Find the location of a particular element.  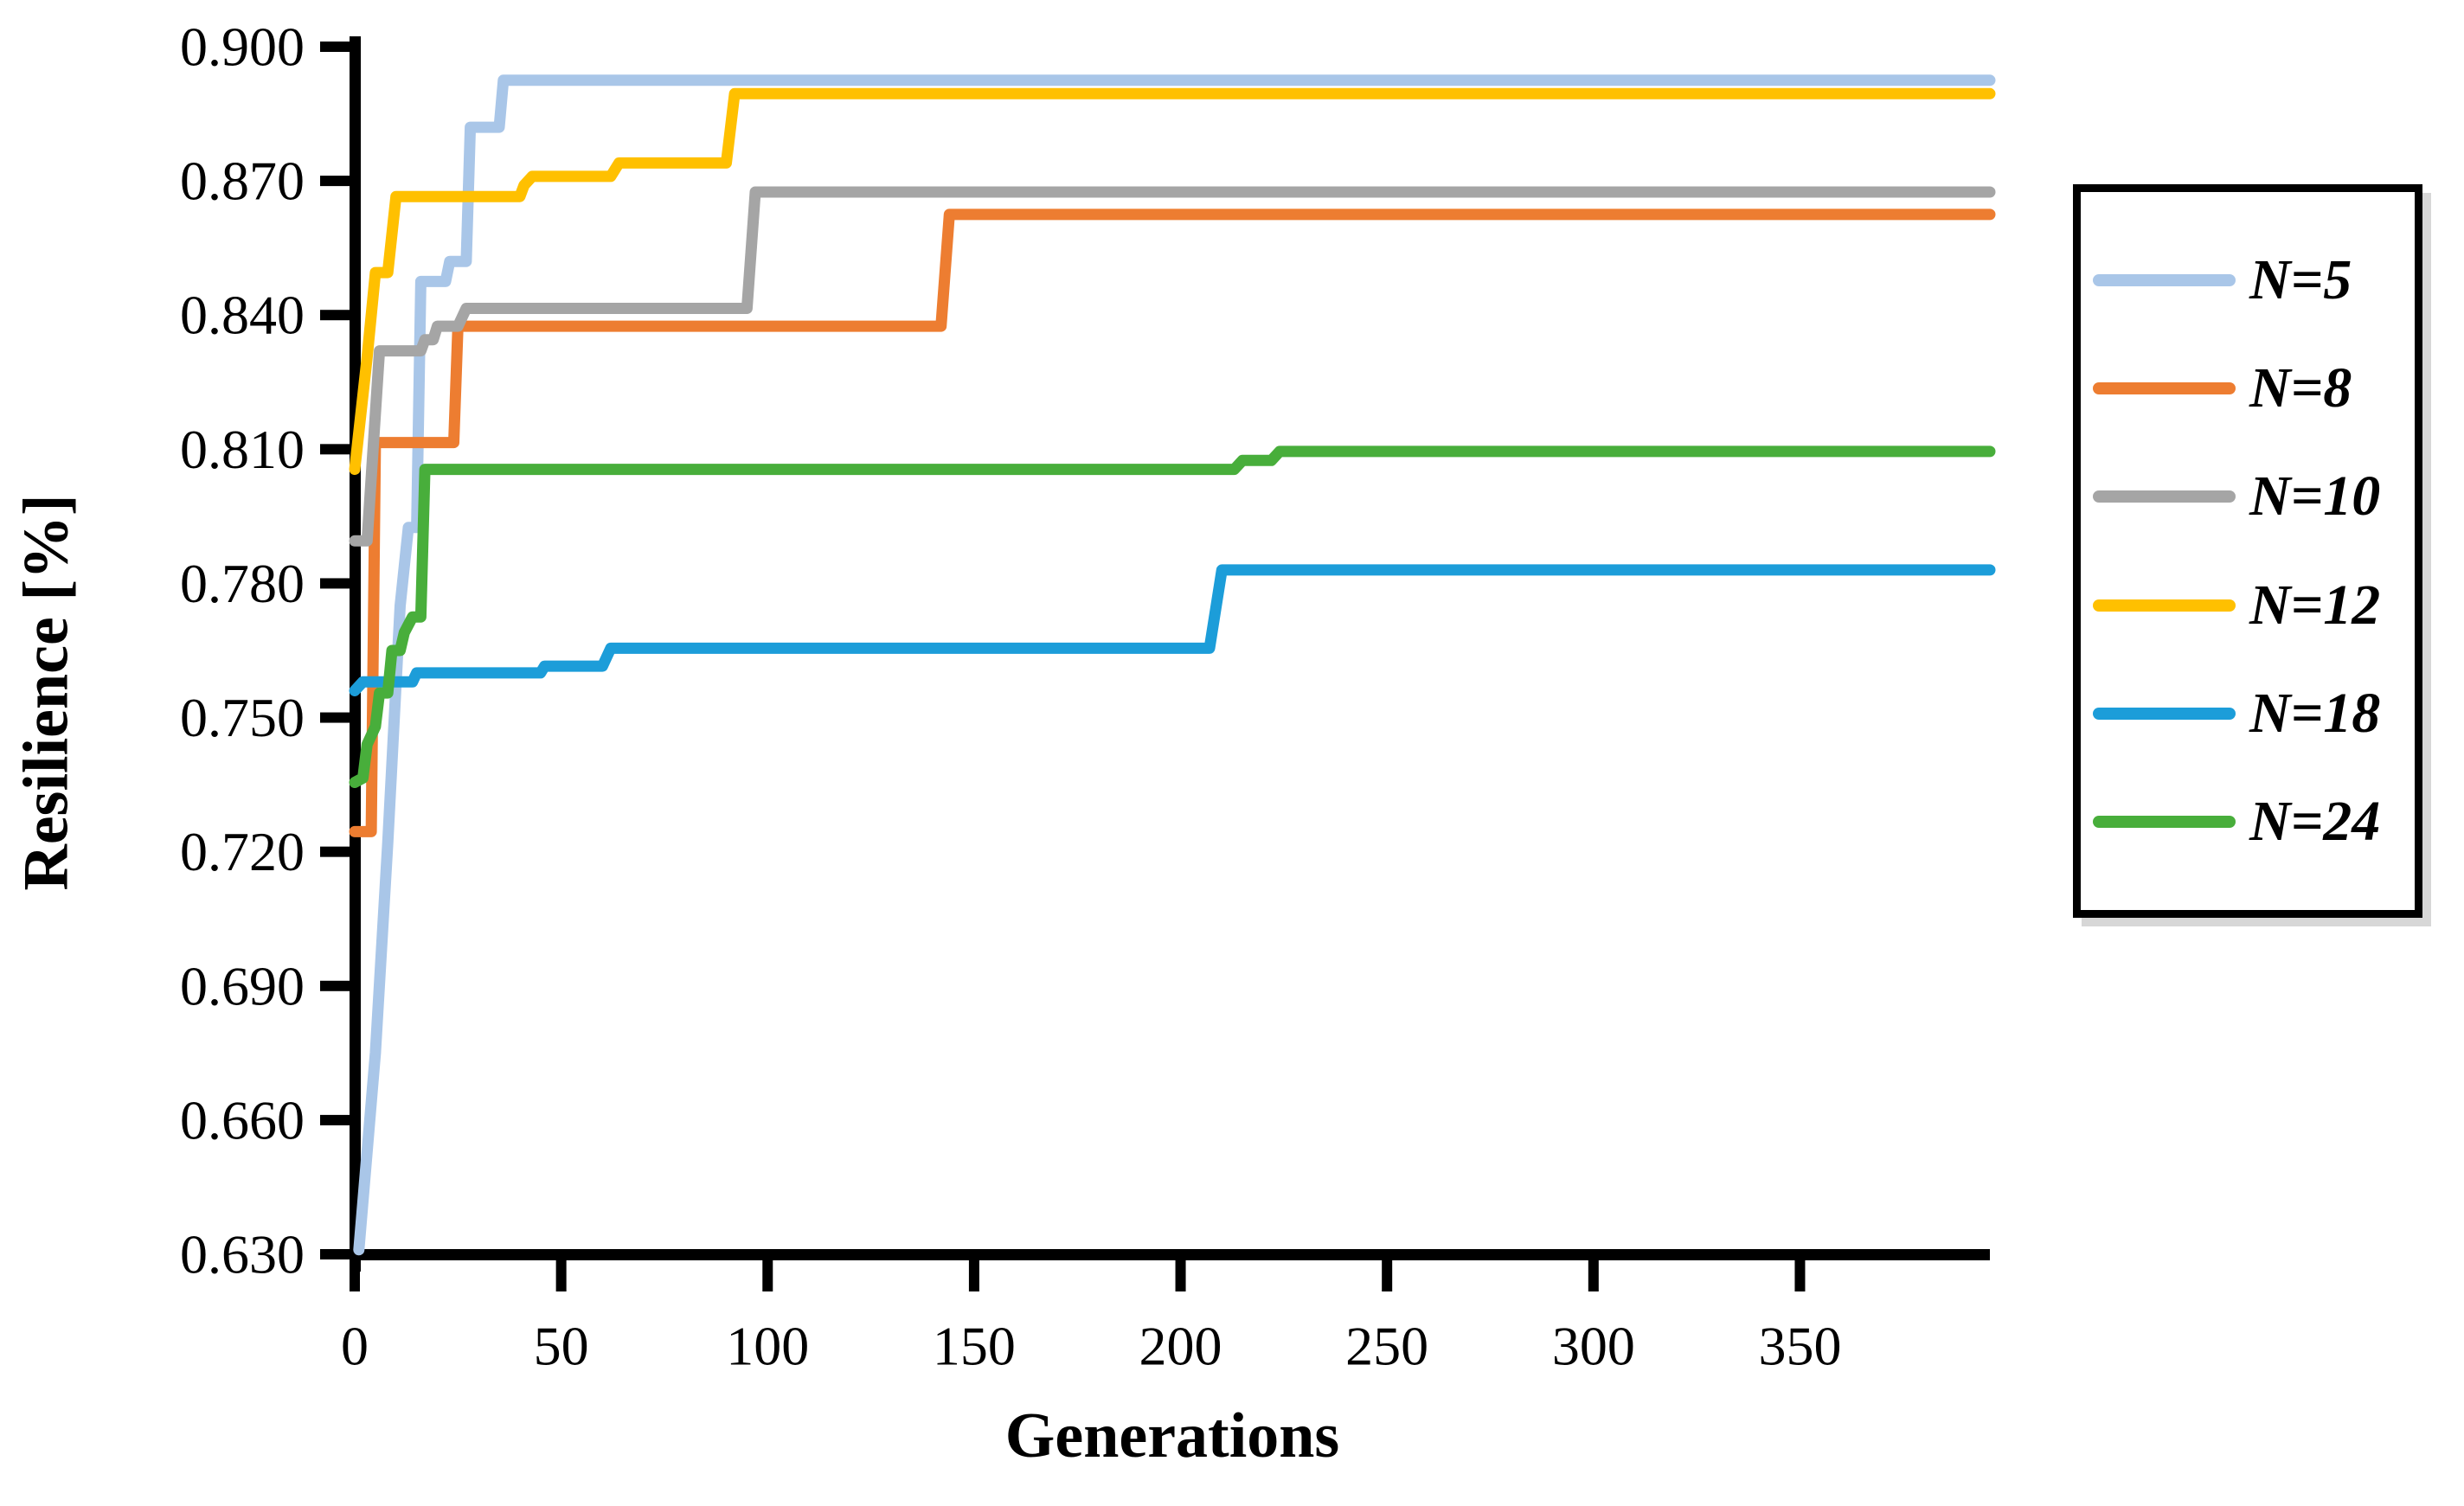

legend-item: N=8 is located at coordinates (2254, 388).